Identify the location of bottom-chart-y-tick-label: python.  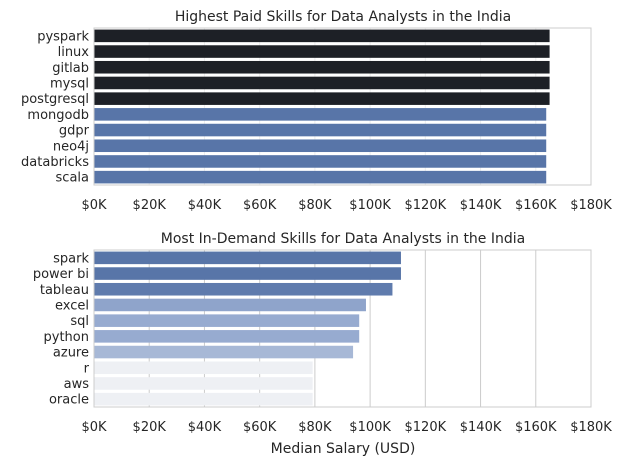
(66, 337).